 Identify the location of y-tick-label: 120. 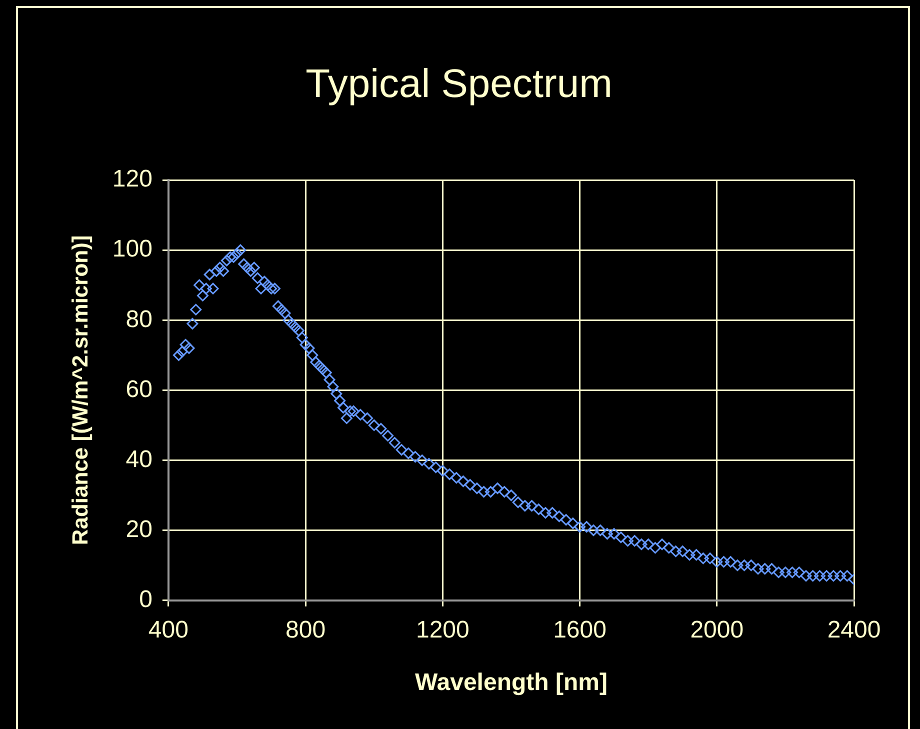
(132, 179).